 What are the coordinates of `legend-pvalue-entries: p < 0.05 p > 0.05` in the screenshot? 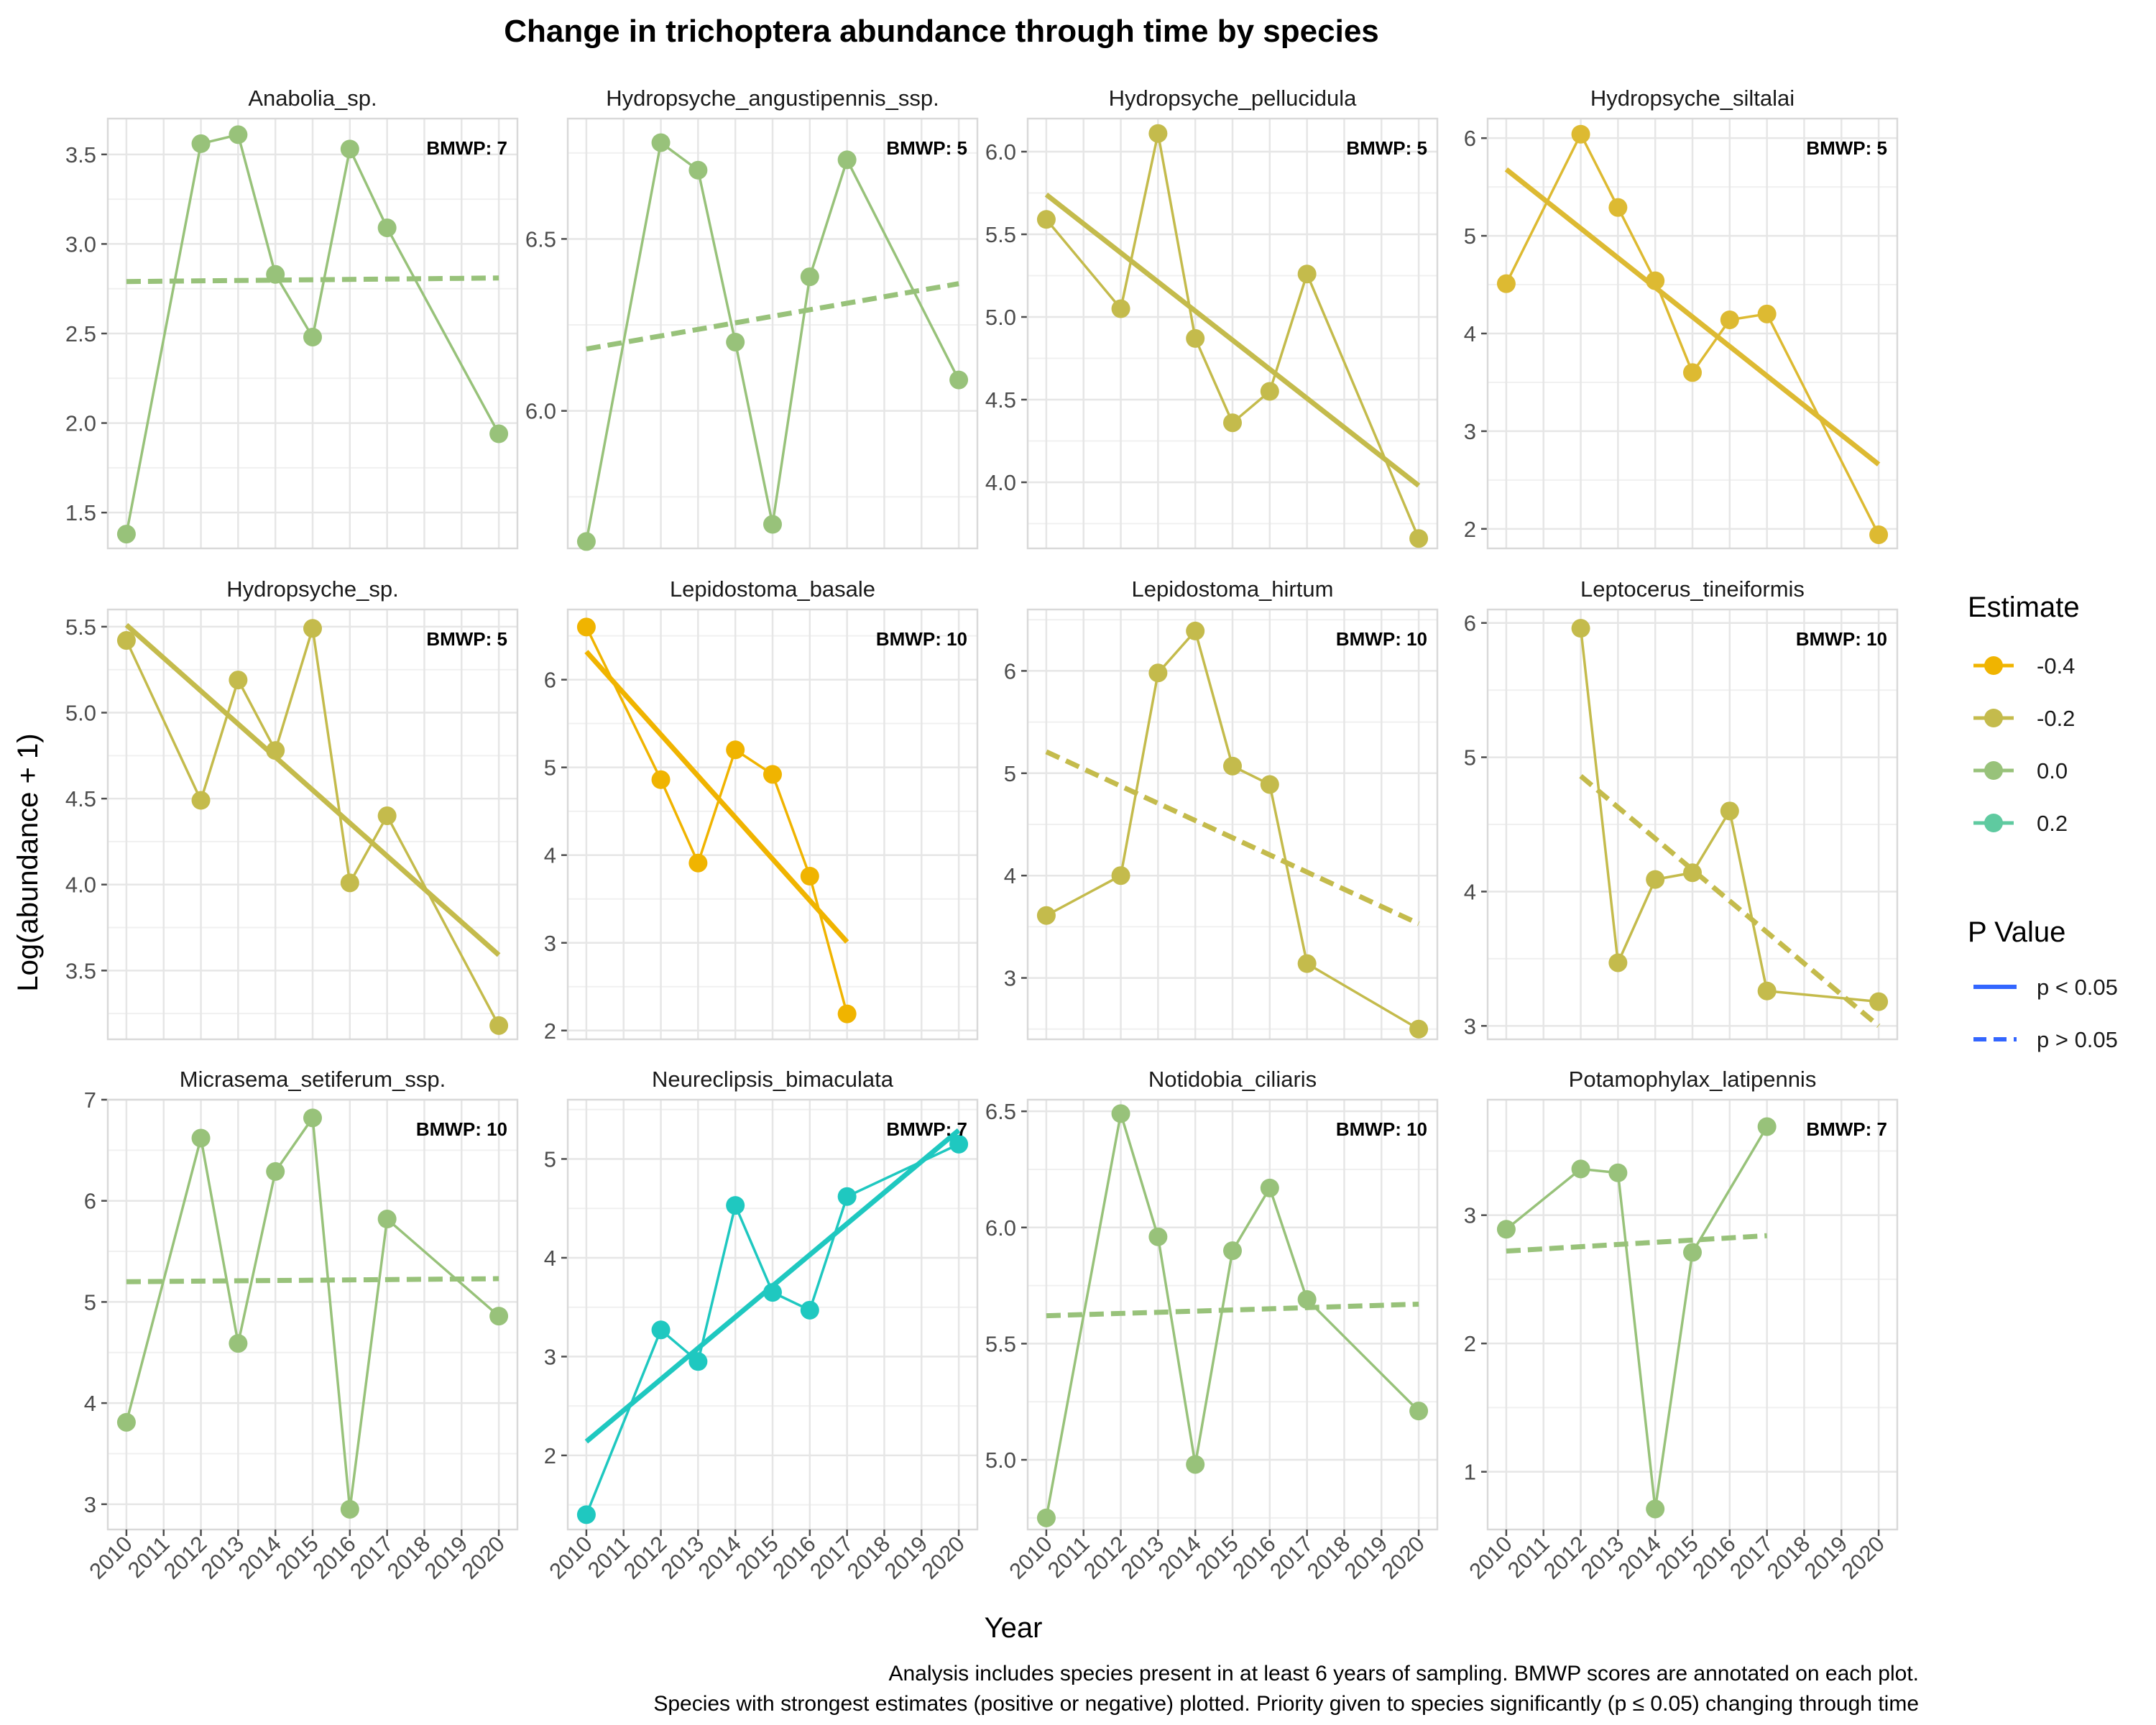 It's located at (2045, 1013).